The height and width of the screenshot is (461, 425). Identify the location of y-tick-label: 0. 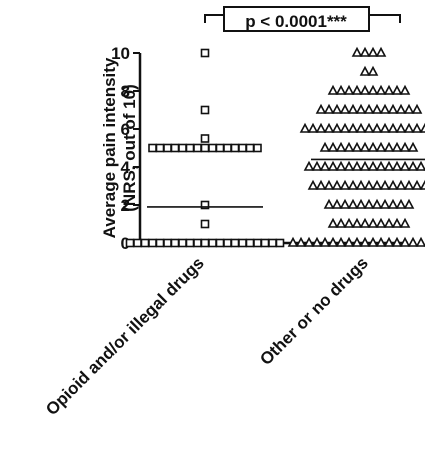
(125, 243).